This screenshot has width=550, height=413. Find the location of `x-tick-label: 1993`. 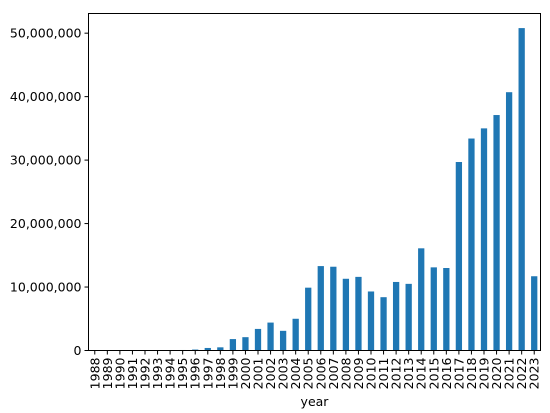

x-tick-label: 1993 is located at coordinates (157, 374).